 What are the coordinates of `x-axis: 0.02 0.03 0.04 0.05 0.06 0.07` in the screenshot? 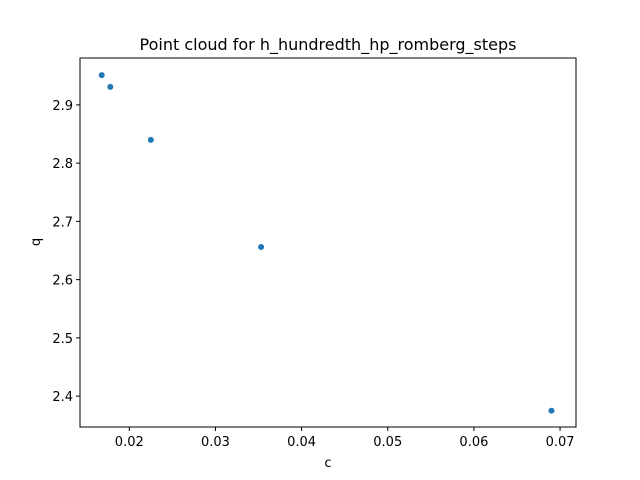 It's located at (345, 438).